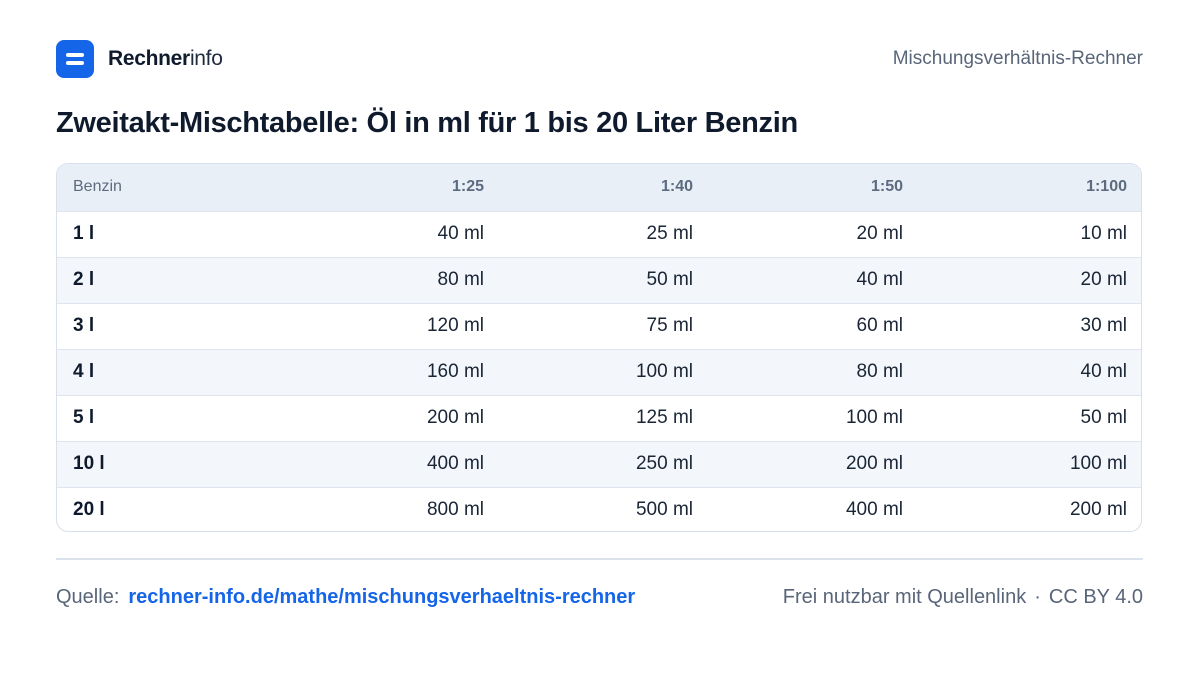  Describe the element at coordinates (664, 510) in the screenshot. I see `table-cell: 500 ml` at that location.